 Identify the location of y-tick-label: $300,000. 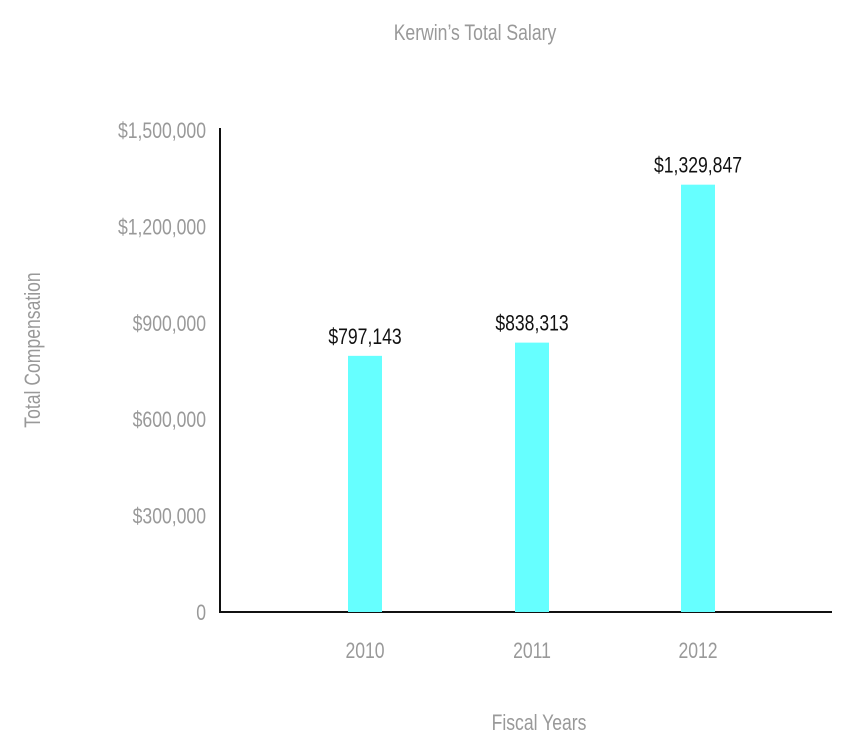
(169, 517).